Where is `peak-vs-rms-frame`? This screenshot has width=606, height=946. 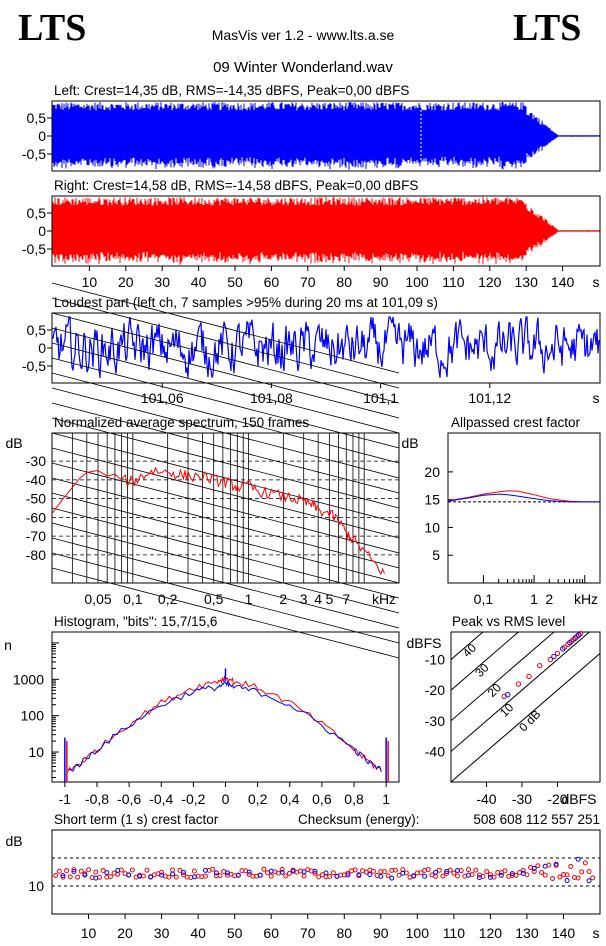
peak-vs-rms-frame is located at coordinates (525, 707).